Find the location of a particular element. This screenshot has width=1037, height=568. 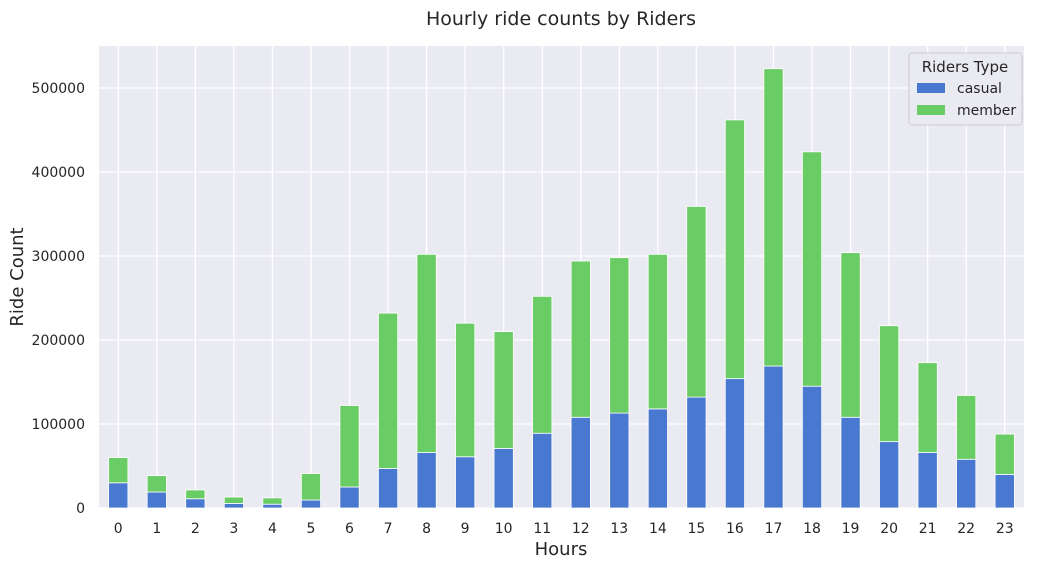

x-axis-title: Hours is located at coordinates (561, 549).